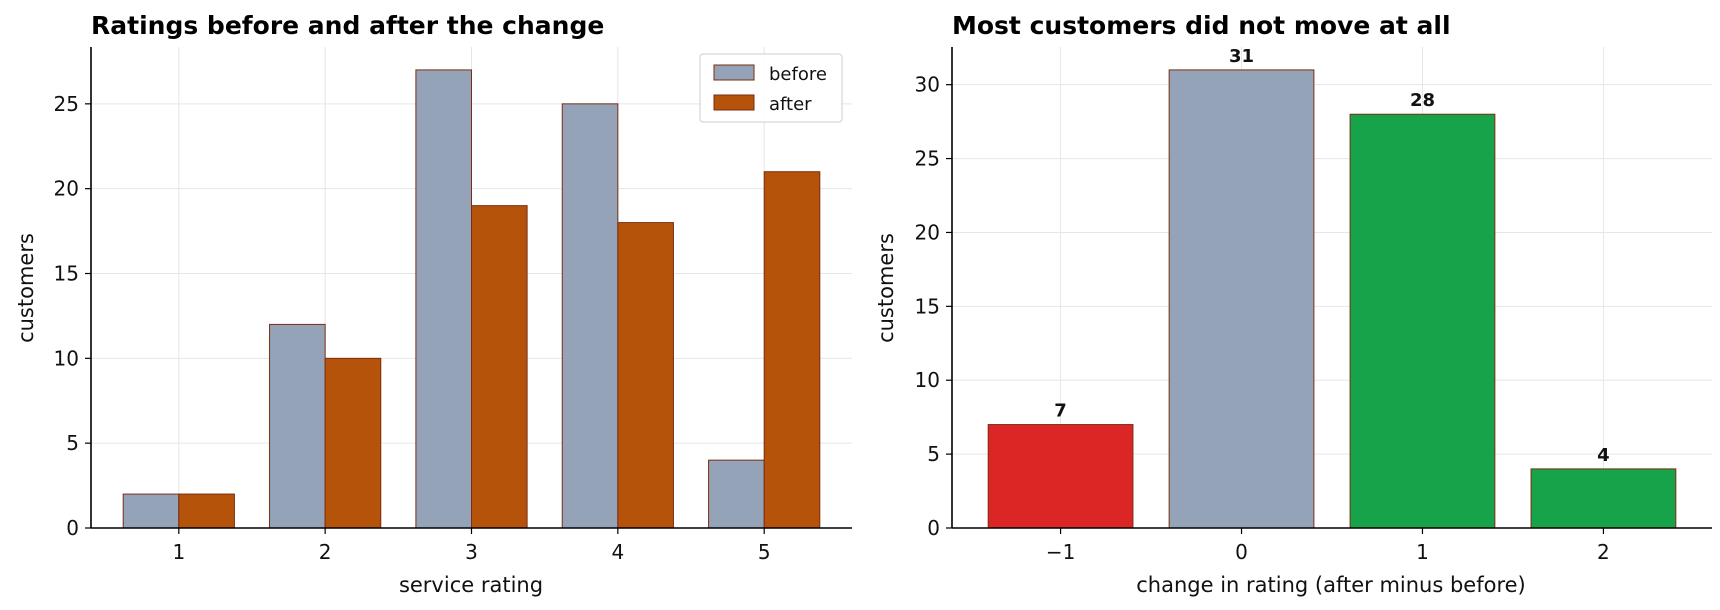  Describe the element at coordinates (617, 552) in the screenshot. I see `x-tick-label: 4` at that location.